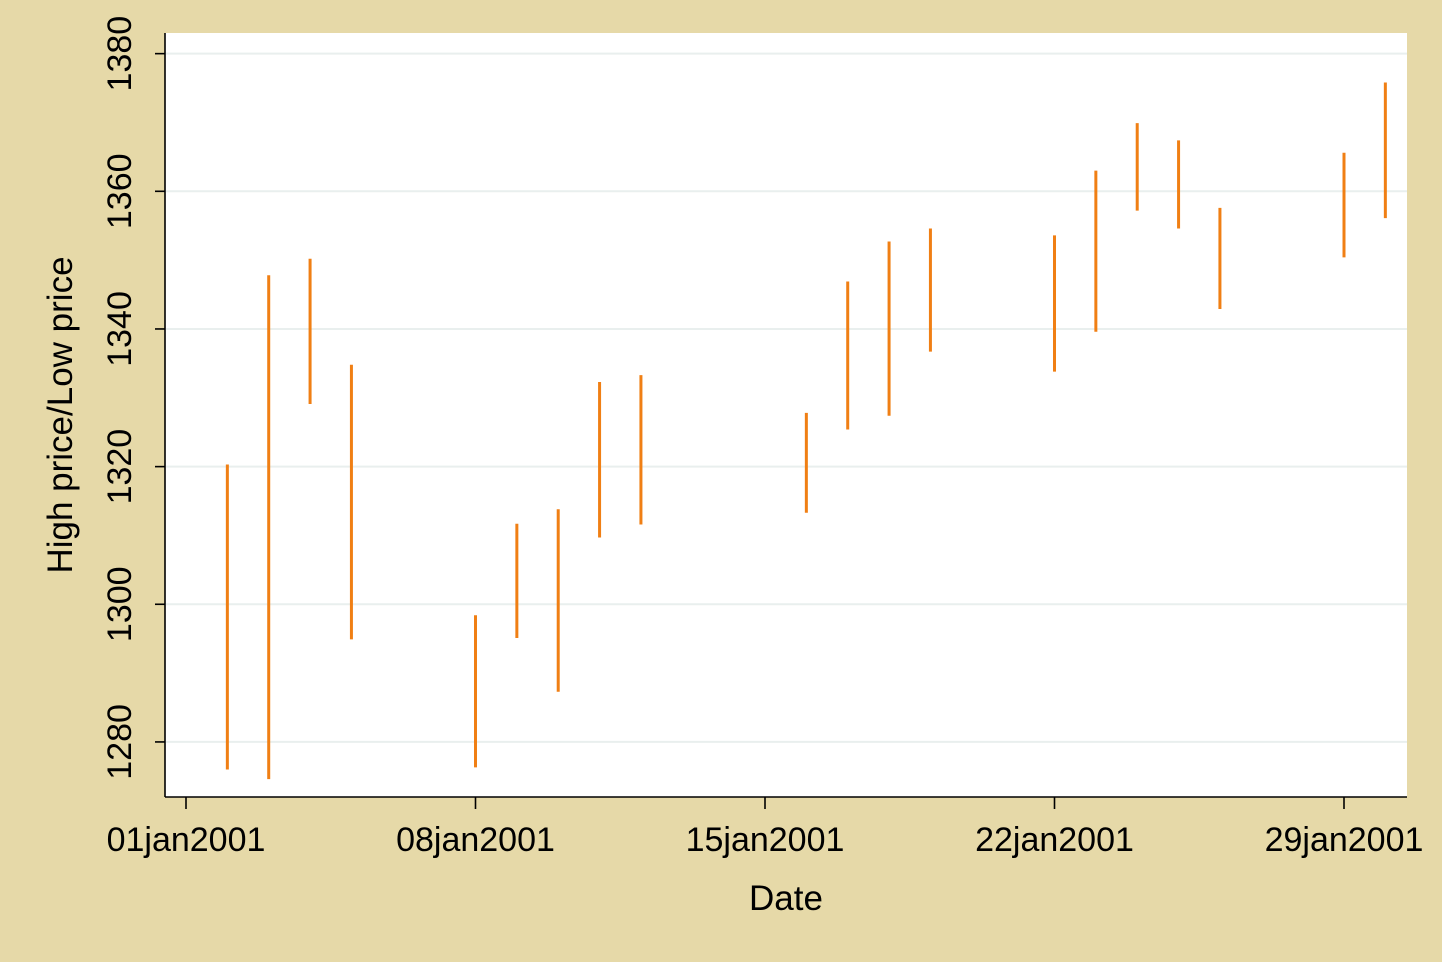 The image size is (1442, 962). I want to click on y-tick-label-1280: 1280, so click(120, 742).